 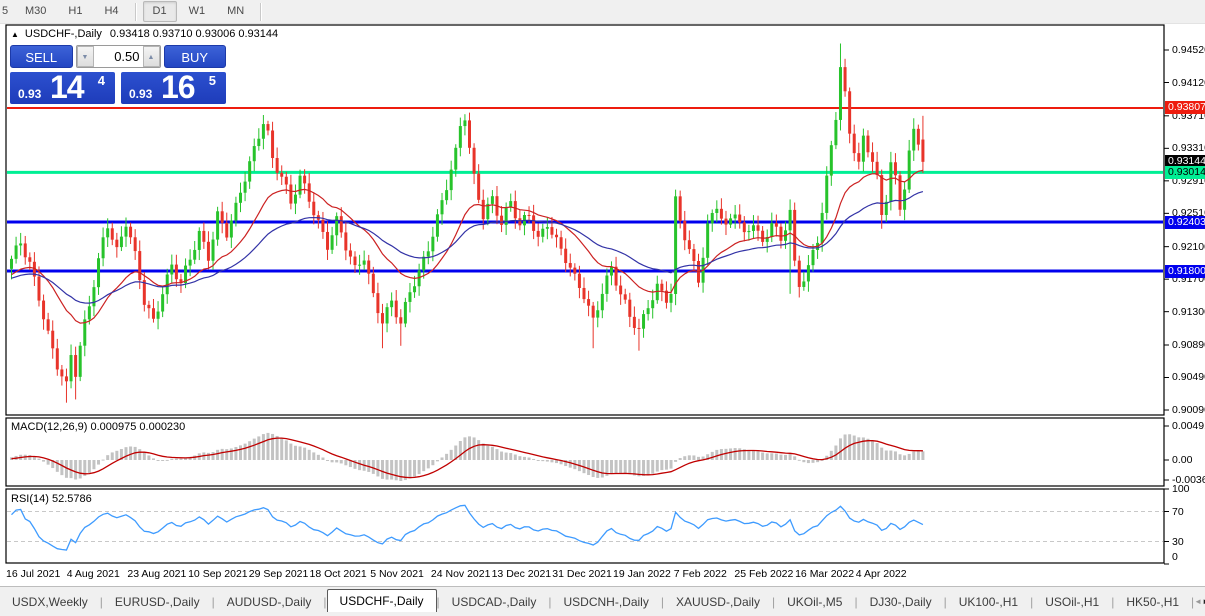 I want to click on buy-button: BUY, so click(x=194, y=56).